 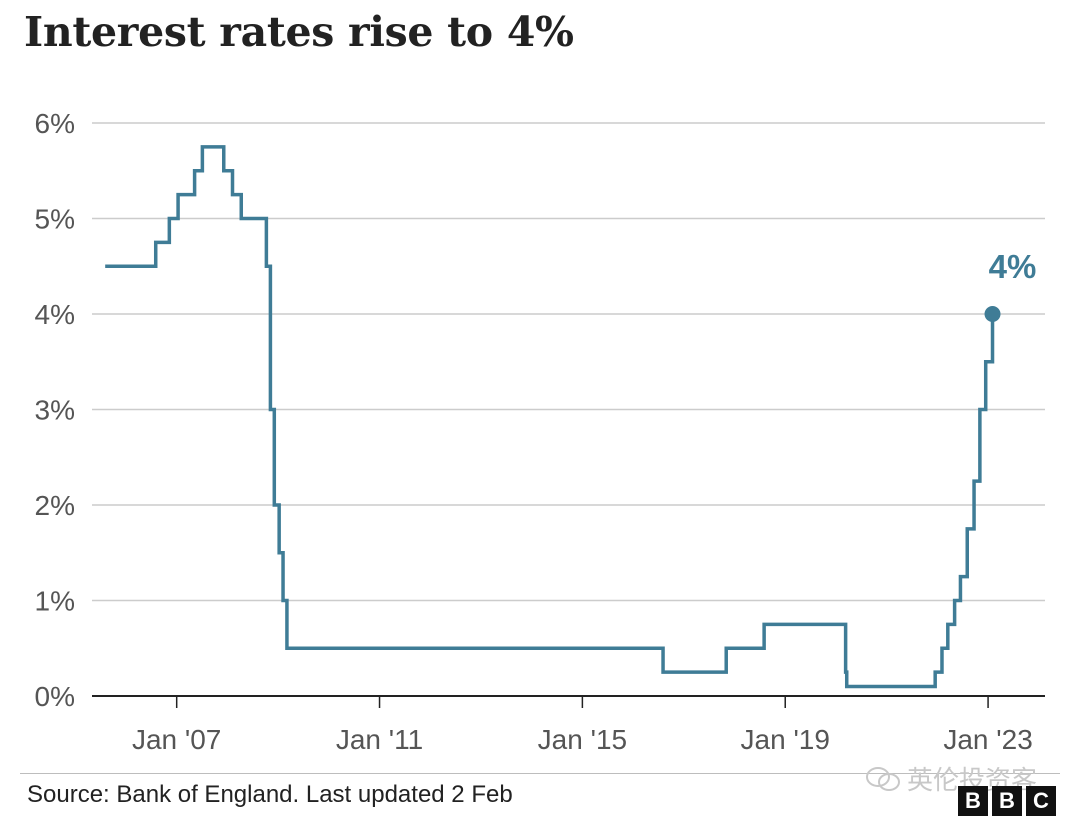 What do you see at coordinates (55, 123) in the screenshot?
I see `y-tick-label: 6%` at bounding box center [55, 123].